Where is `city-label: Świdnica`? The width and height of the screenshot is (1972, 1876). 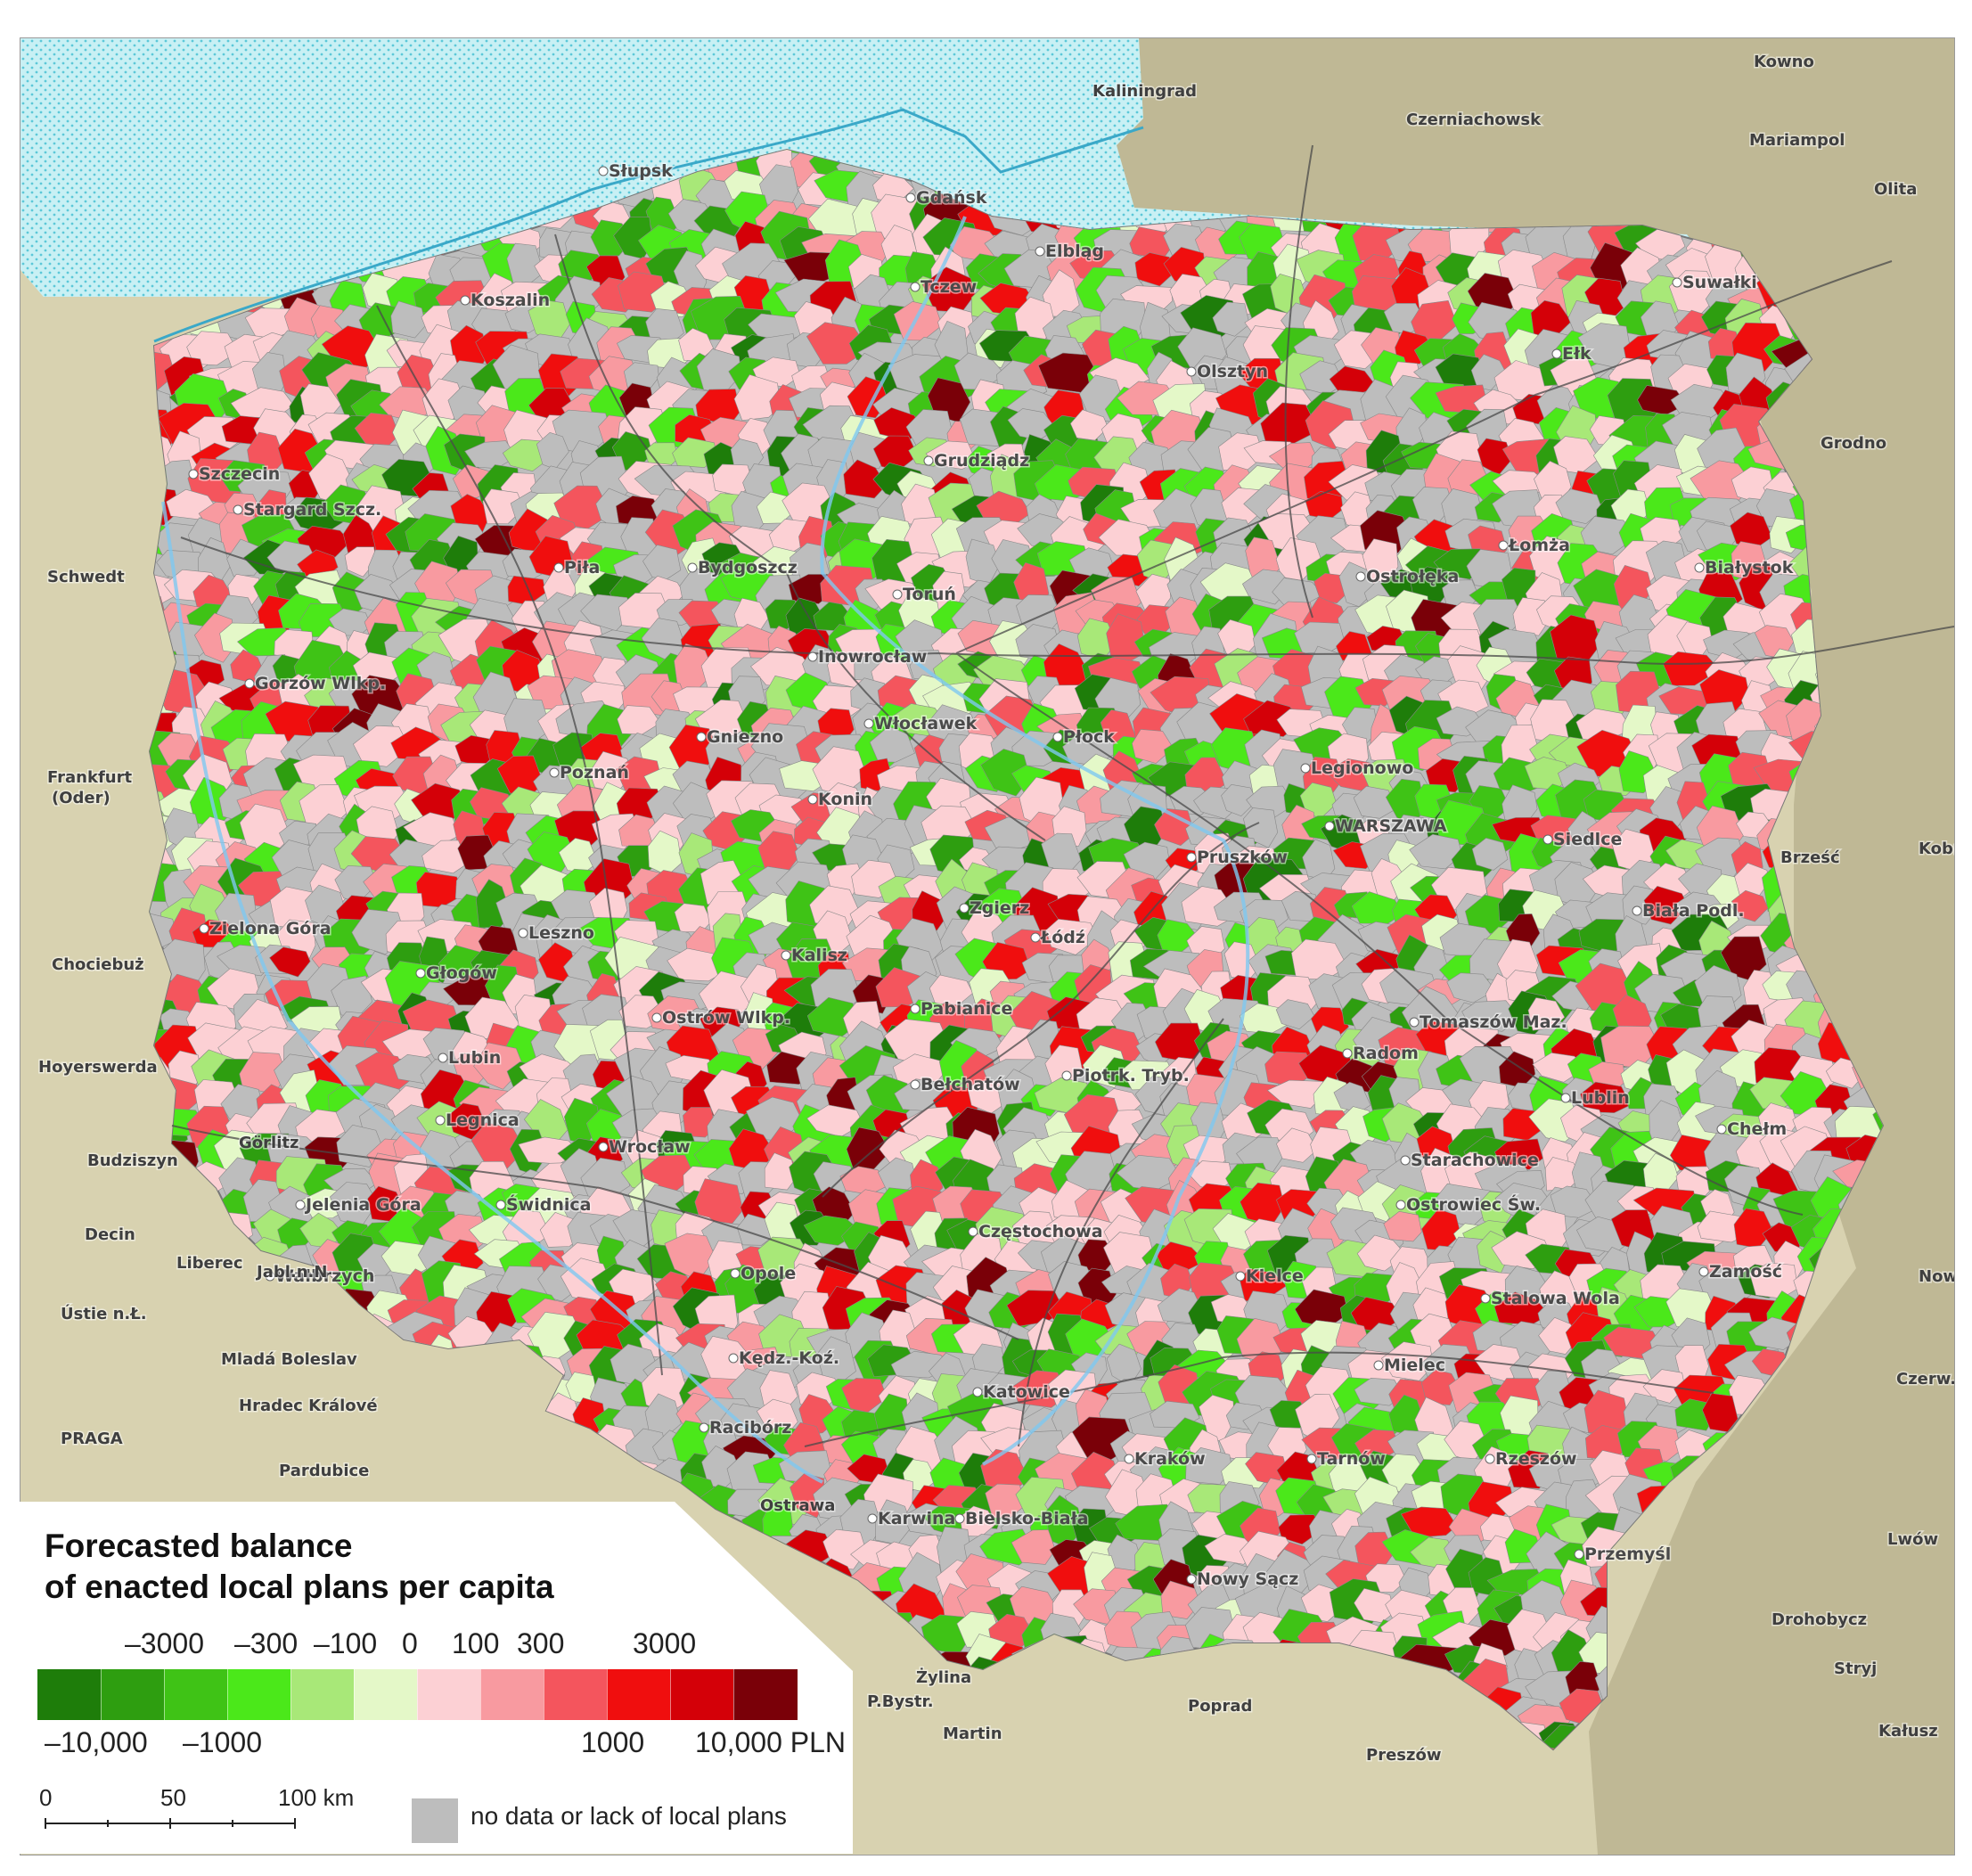
city-label: Świdnica is located at coordinates (549, 1204).